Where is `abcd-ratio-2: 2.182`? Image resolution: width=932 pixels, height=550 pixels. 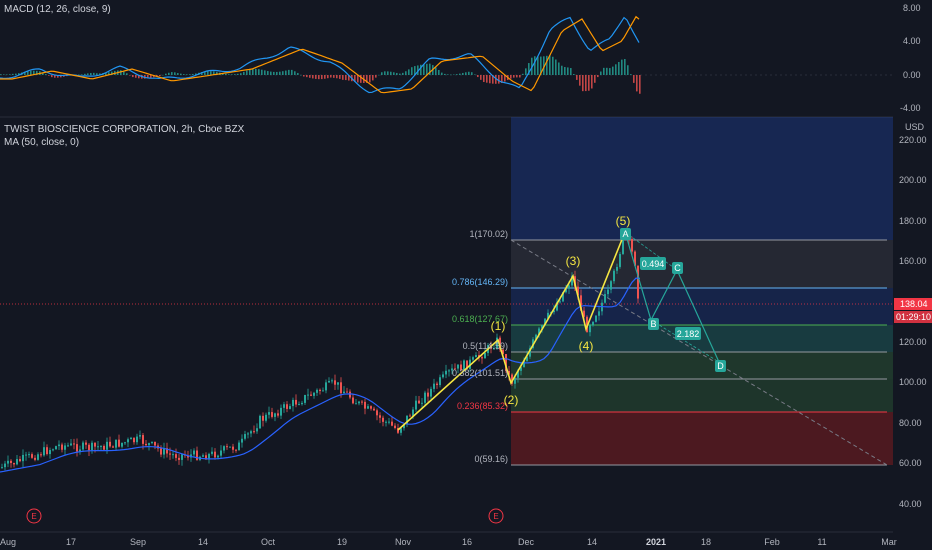
abcd-ratio-2: 2.182 is located at coordinates (688, 333).